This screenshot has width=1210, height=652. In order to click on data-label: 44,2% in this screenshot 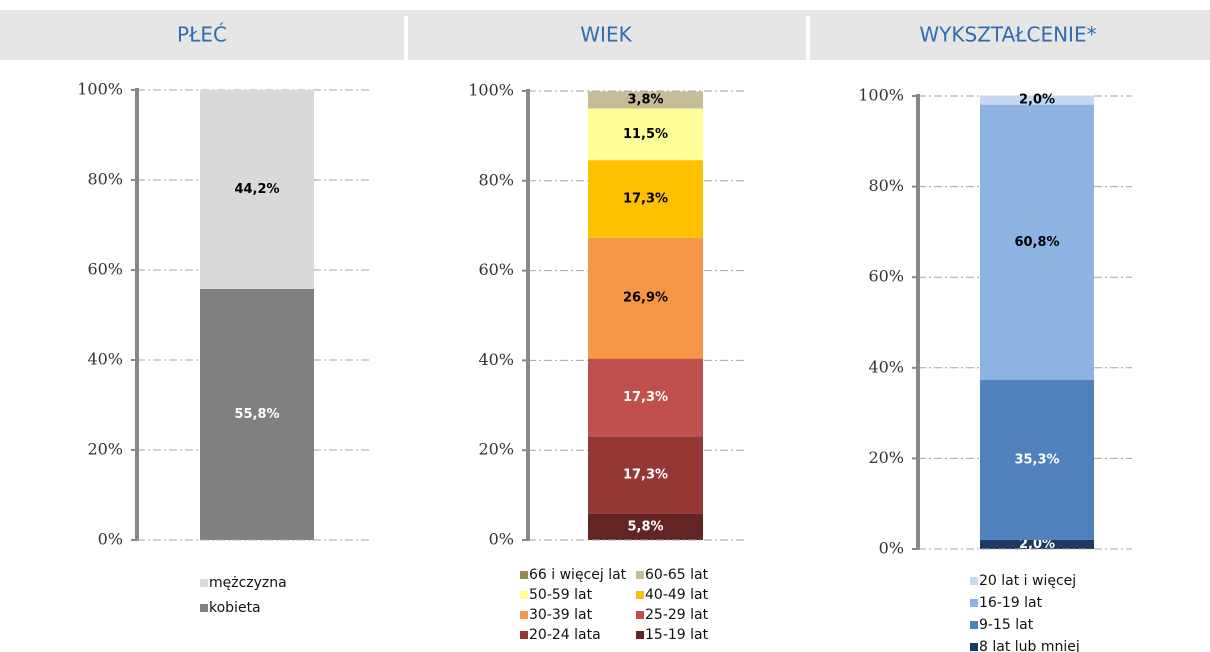, I will do `click(256, 189)`.